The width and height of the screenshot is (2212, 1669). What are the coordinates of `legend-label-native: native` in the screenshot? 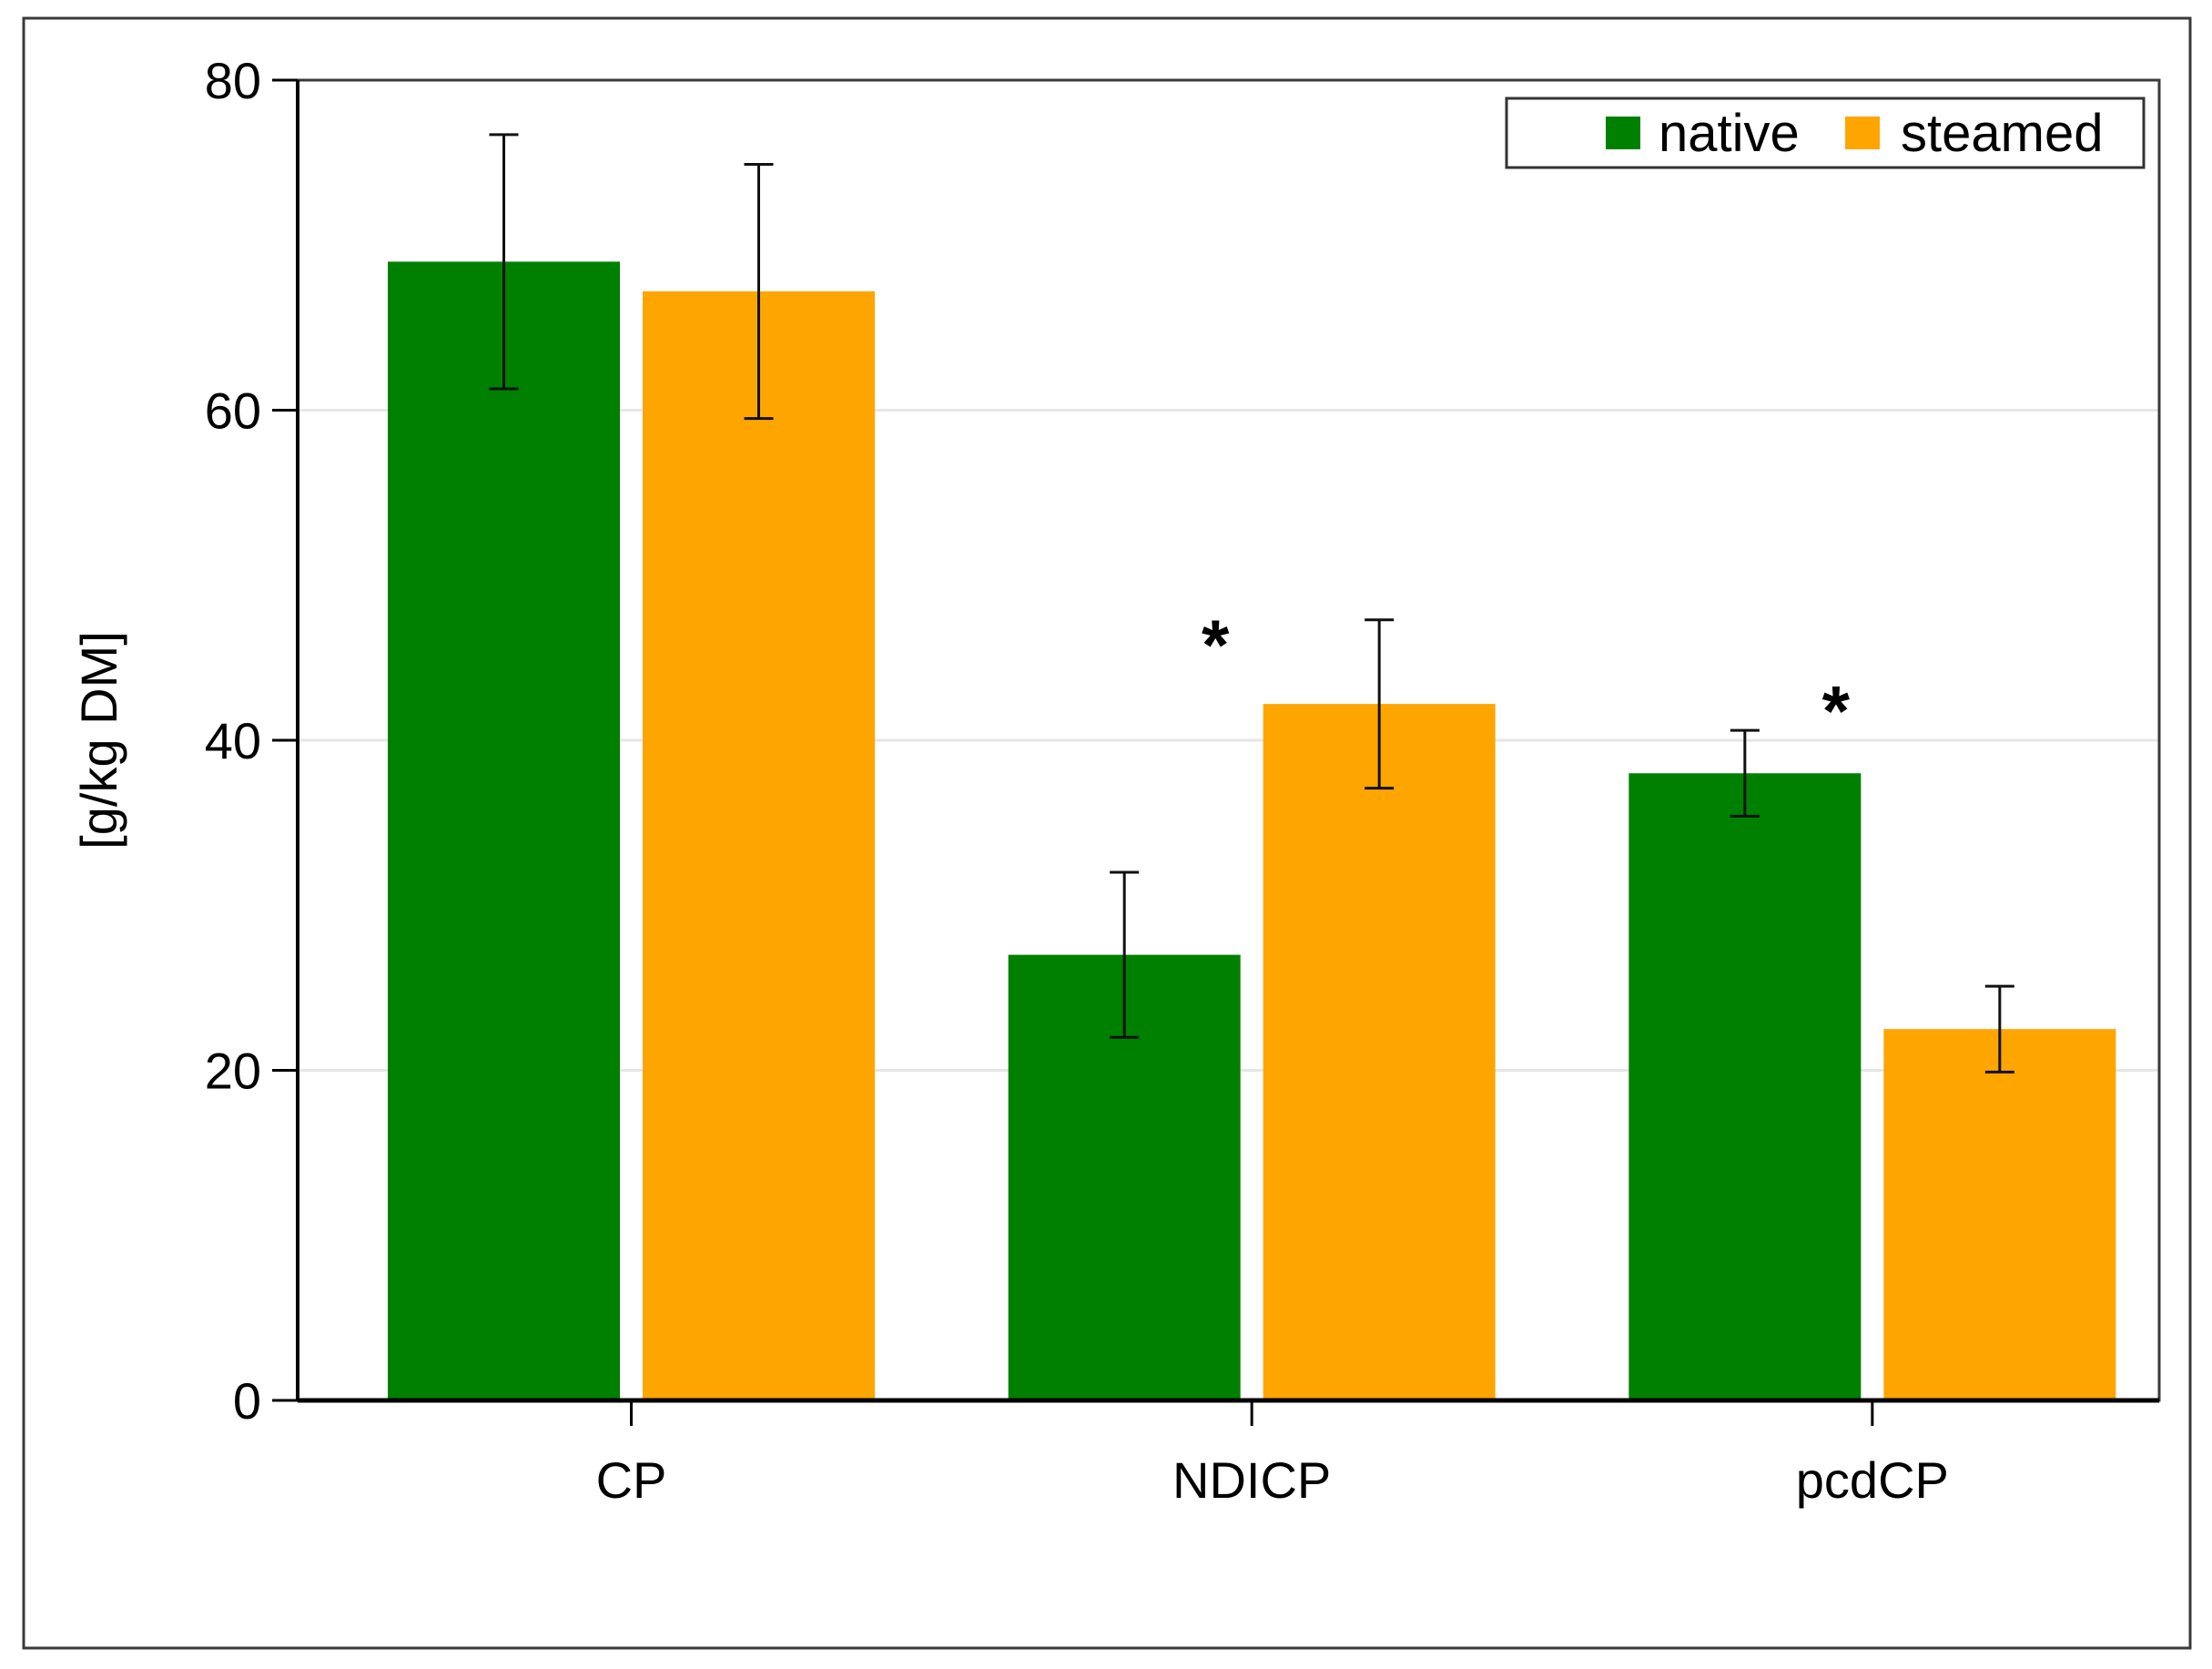 It's located at (1729, 133).